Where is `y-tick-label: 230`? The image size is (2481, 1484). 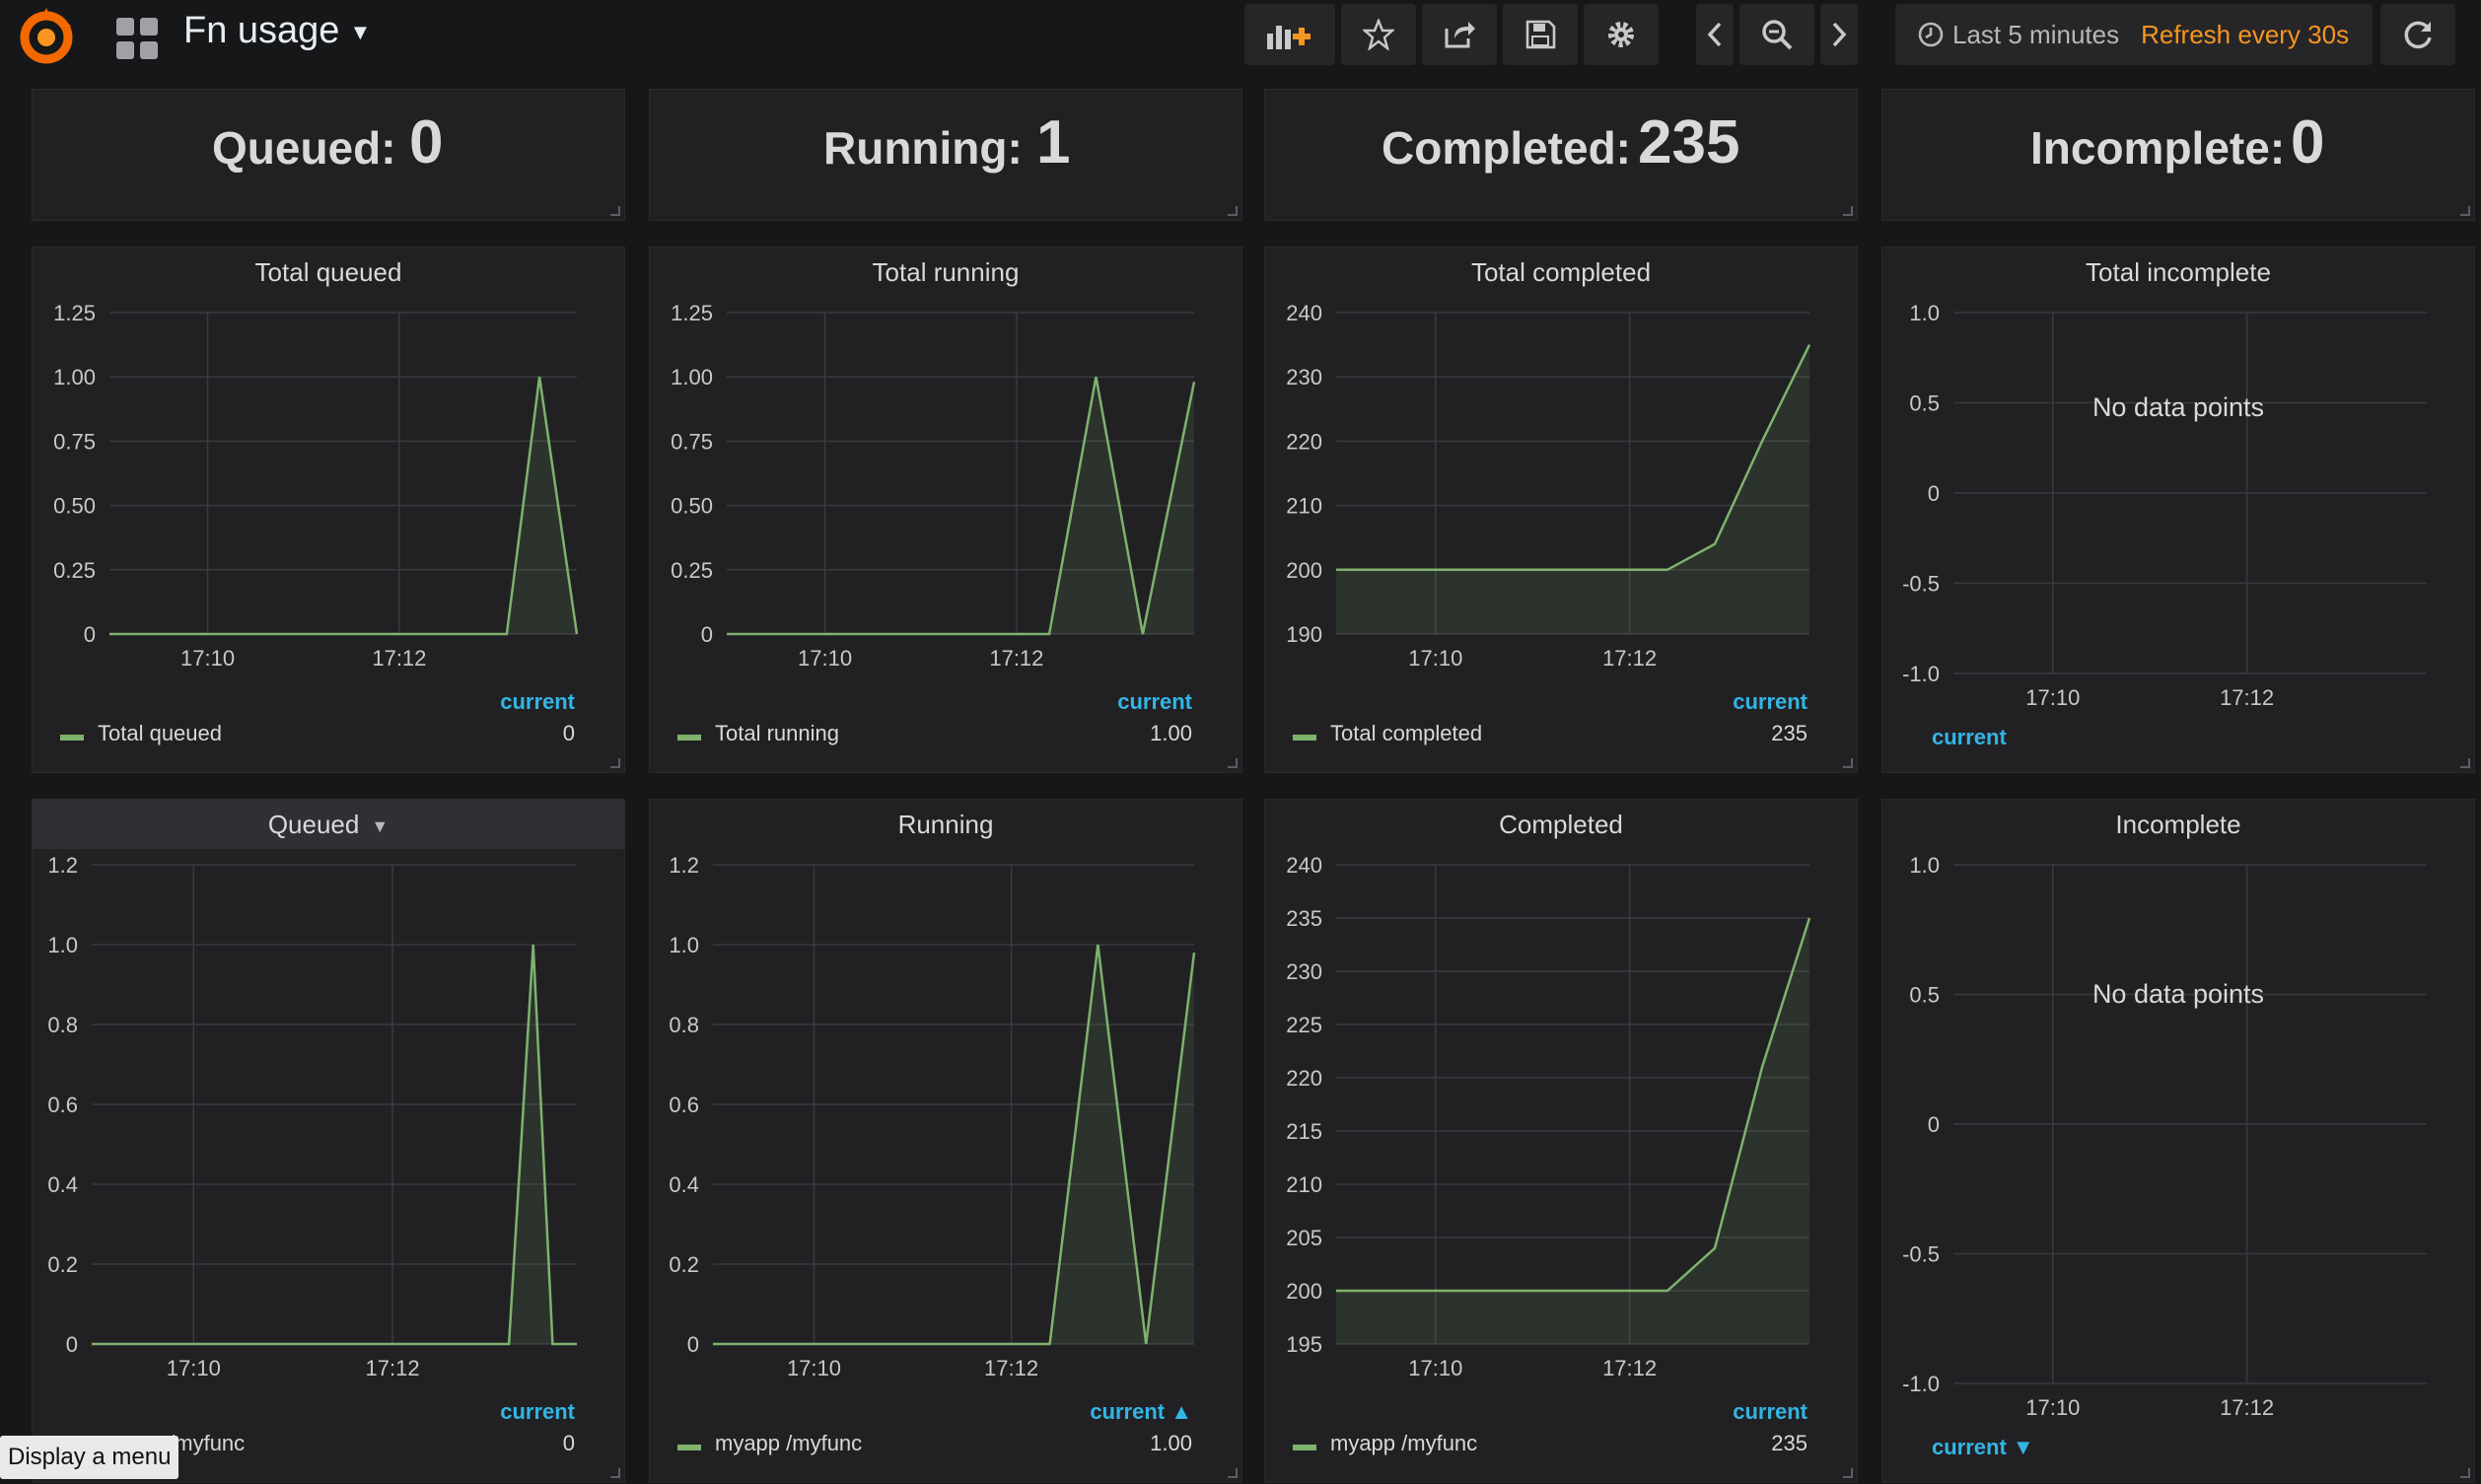
y-tick-label: 230 is located at coordinates (1304, 377).